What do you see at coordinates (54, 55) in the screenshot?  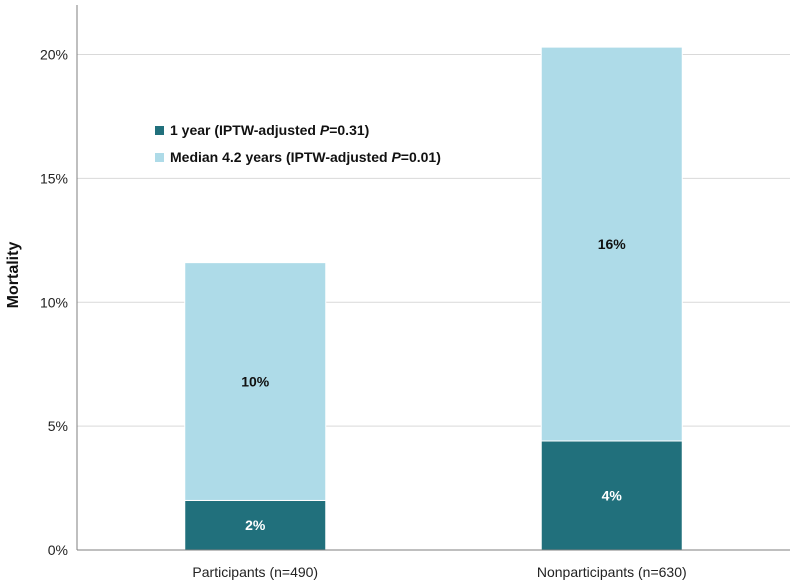 I see `y-tick-label: 20%` at bounding box center [54, 55].